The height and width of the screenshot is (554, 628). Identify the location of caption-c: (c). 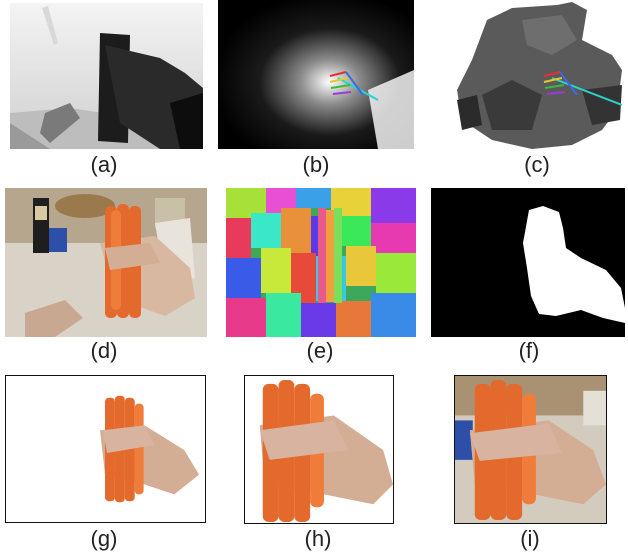
(537, 164).